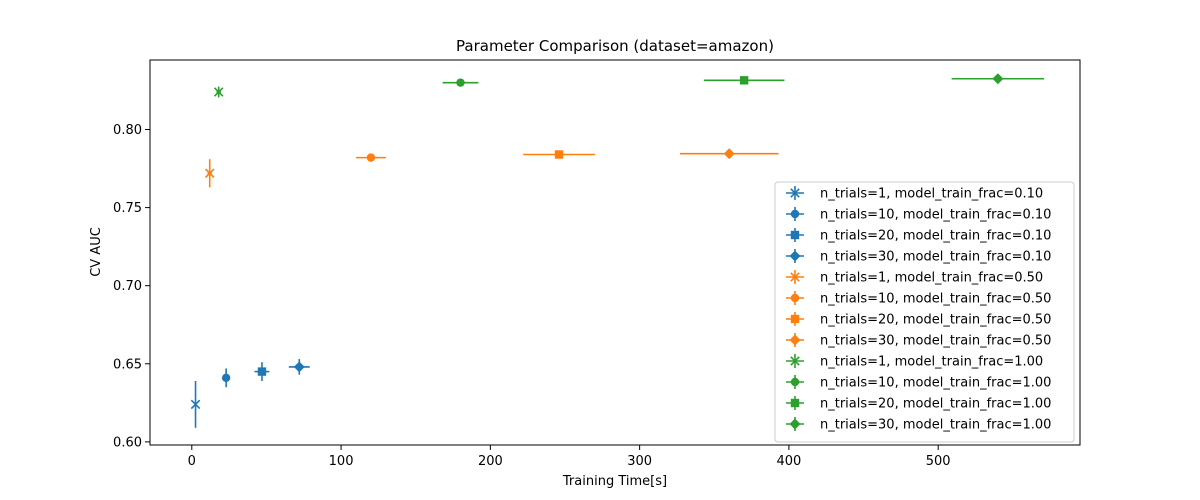  What do you see at coordinates (931, 278) in the screenshot?
I see `legend-label: n_trials=1, model_train_frac=0.50` at bounding box center [931, 278].